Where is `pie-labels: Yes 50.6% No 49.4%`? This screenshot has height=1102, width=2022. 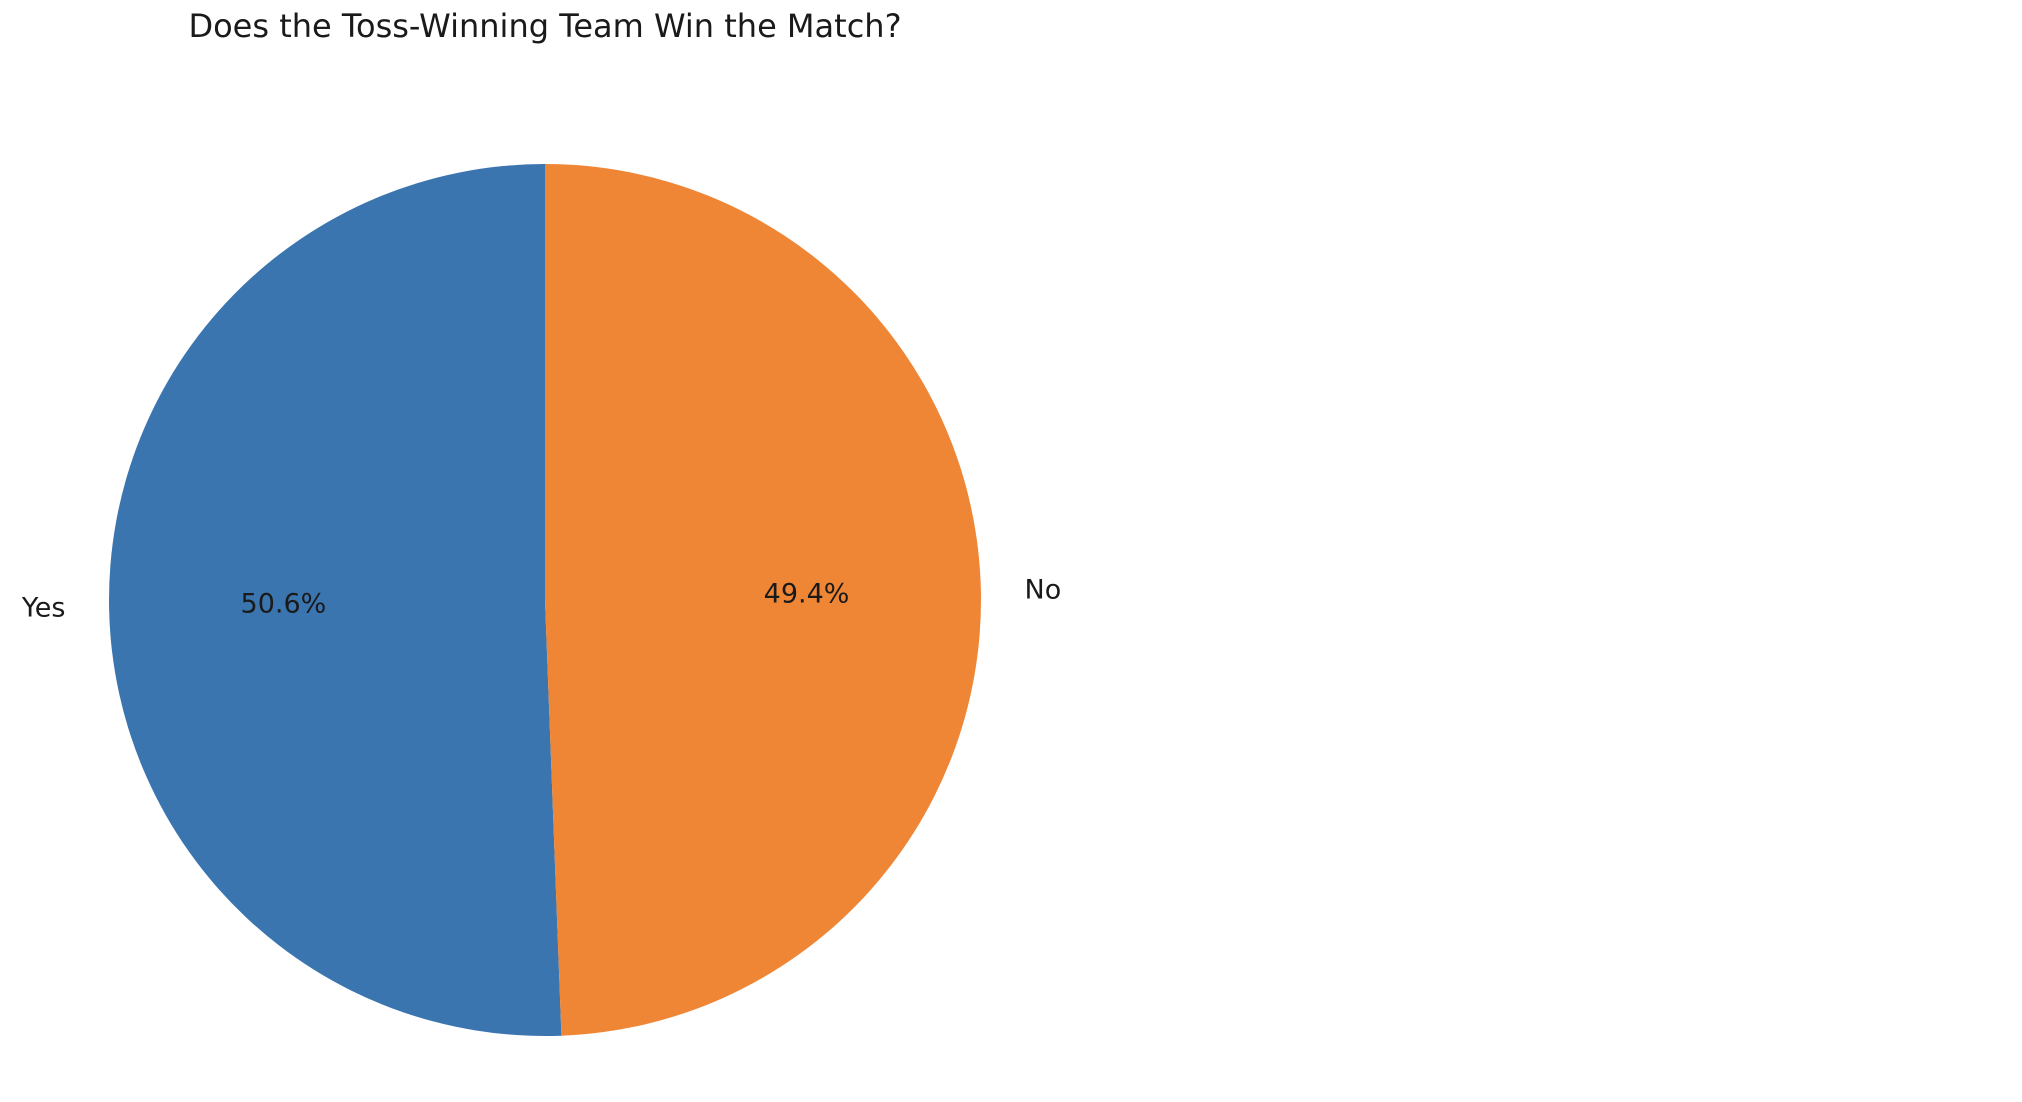 pie-labels: Yes 50.6% No 49.4% is located at coordinates (541, 598).